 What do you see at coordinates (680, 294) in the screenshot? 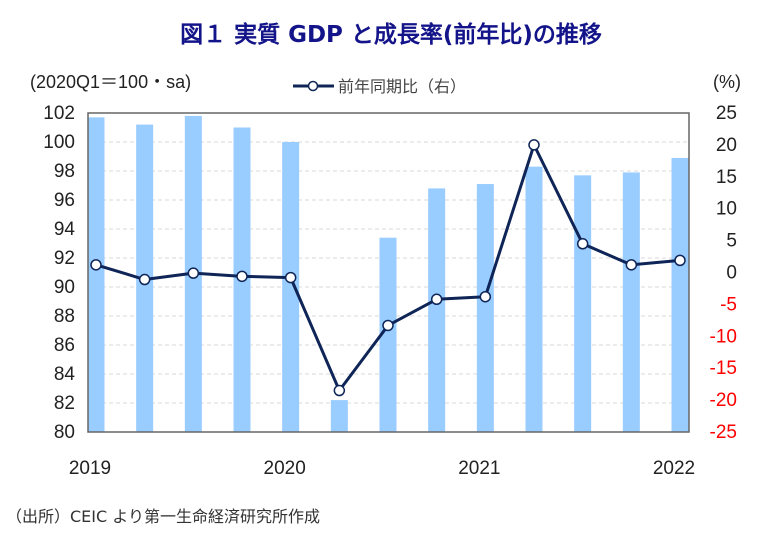
I see `bar-2022Q1` at bounding box center [680, 294].